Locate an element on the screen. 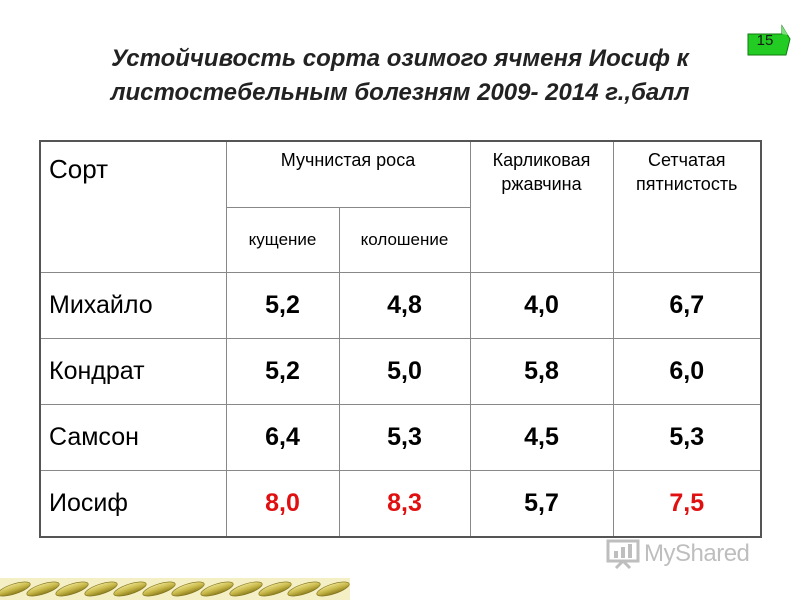 The image size is (800, 600). table-row: Самсон 6,4 5,3 4,5 5,3 is located at coordinates (400, 437).